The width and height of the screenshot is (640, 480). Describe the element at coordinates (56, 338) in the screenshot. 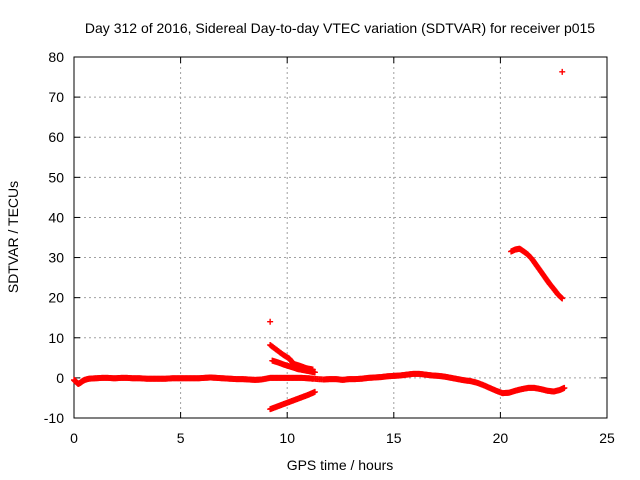

I see `y-tick-label: 10` at that location.